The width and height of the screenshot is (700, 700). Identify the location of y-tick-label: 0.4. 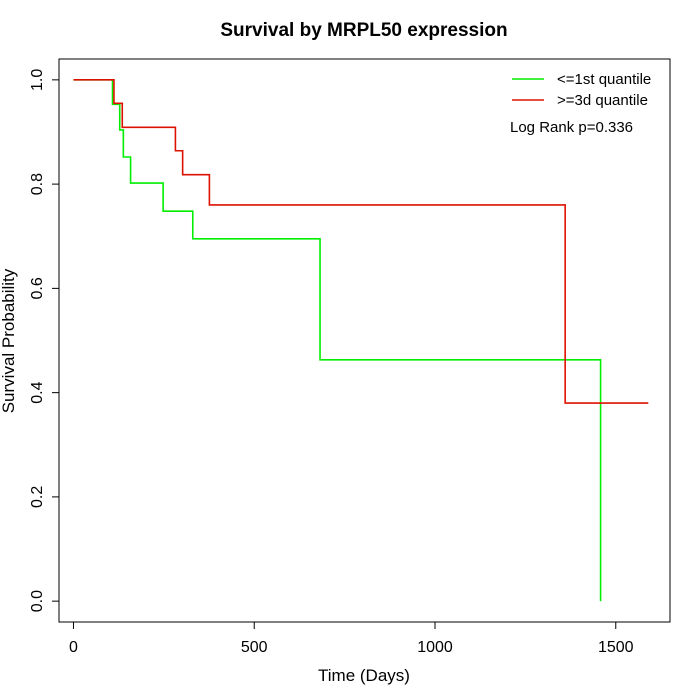
(37, 392).